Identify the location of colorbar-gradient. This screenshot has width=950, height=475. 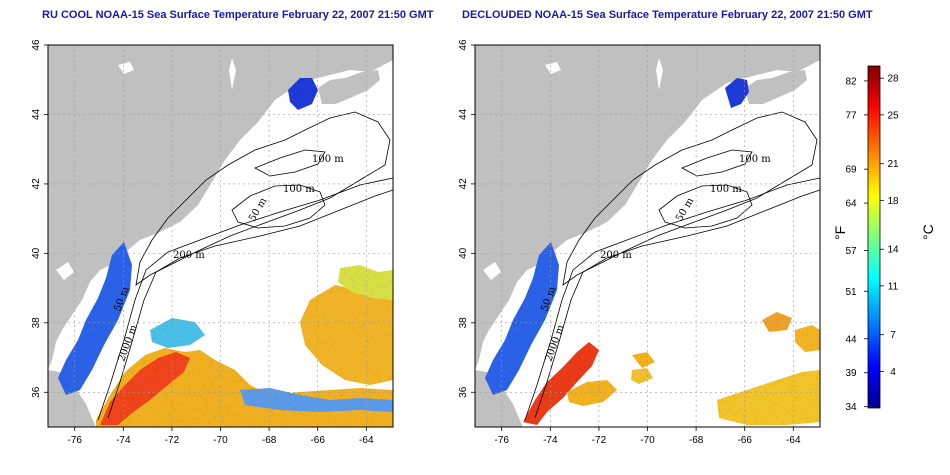
(874, 237).